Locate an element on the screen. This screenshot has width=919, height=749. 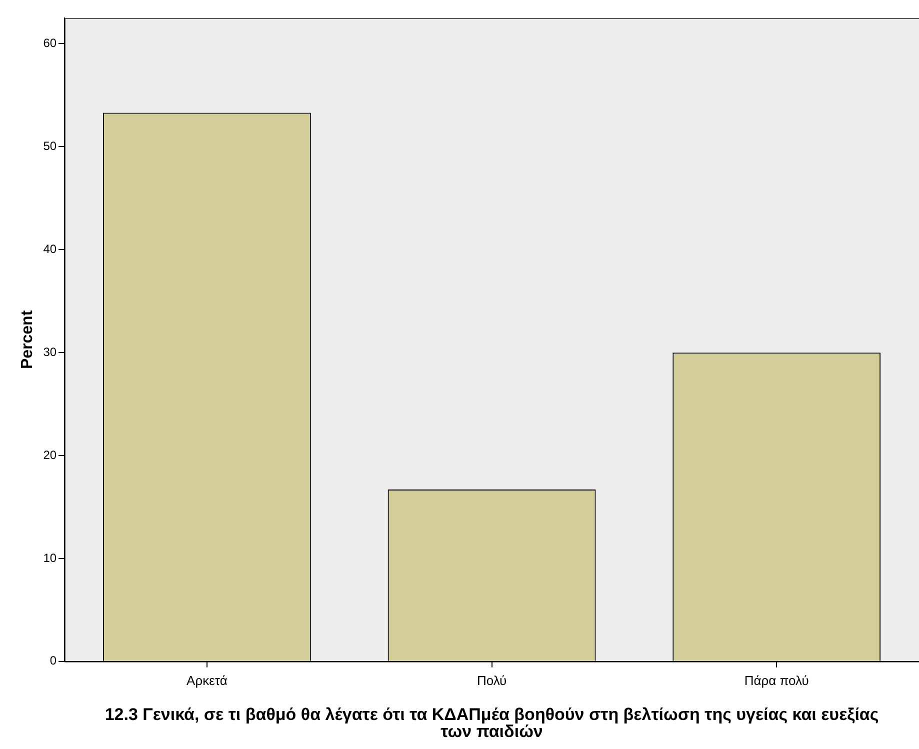
y-tick-label: 30 is located at coordinates (50, 351).